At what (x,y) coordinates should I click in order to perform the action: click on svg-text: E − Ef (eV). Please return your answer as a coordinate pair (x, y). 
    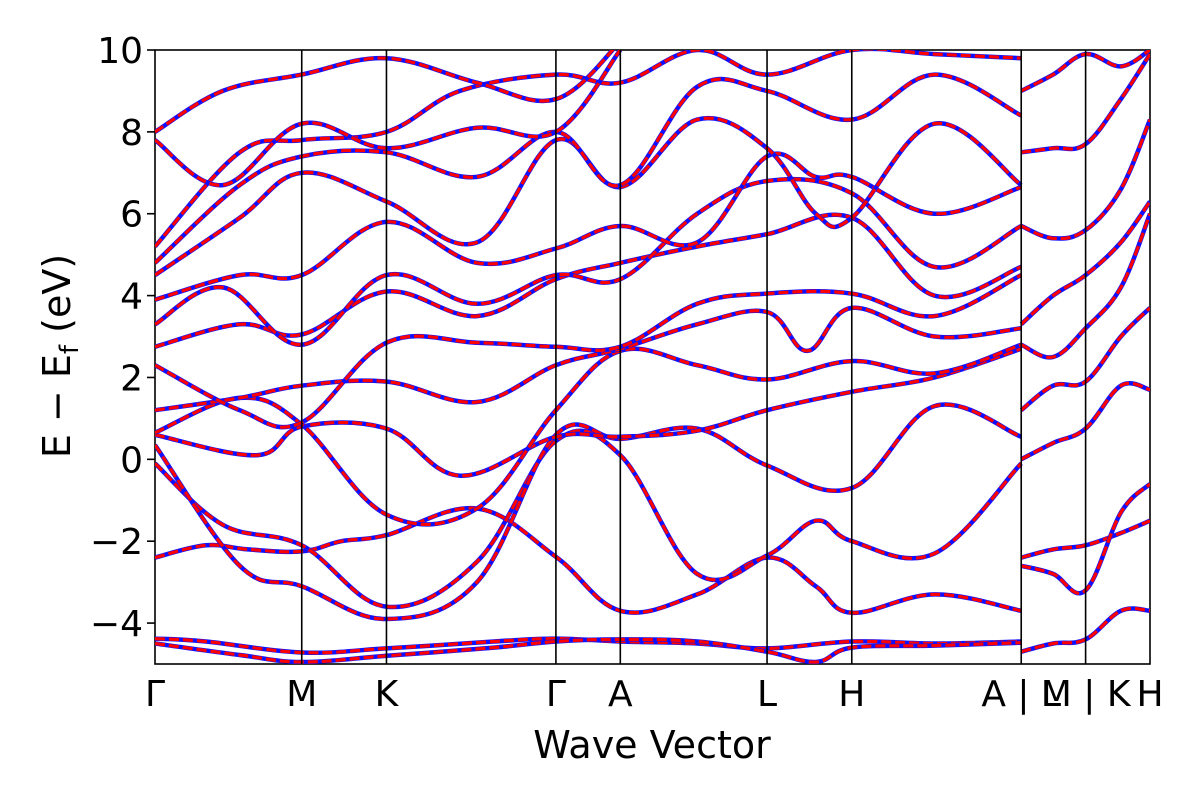
    Looking at the image, I should click on (60, 356).